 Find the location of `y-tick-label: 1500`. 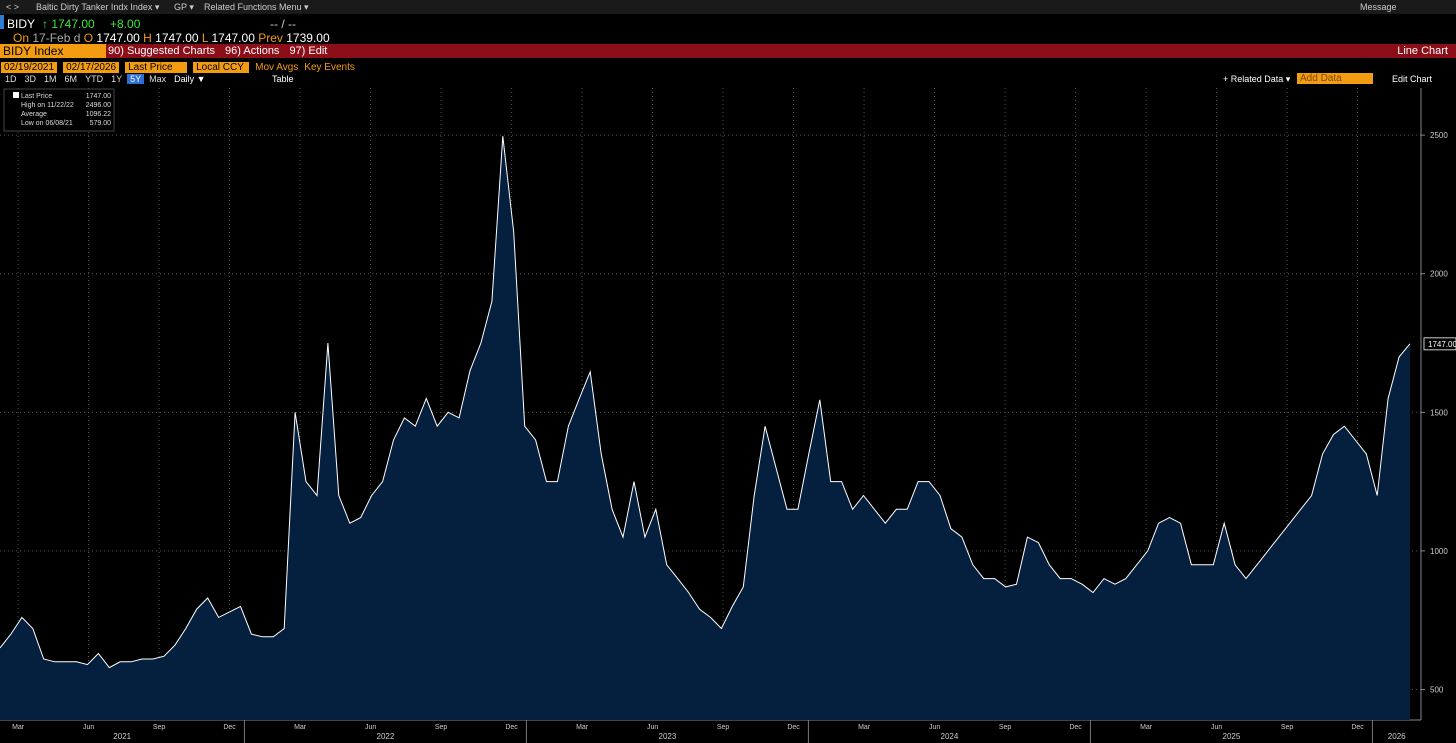

y-tick-label: 1500 is located at coordinates (1439, 412).